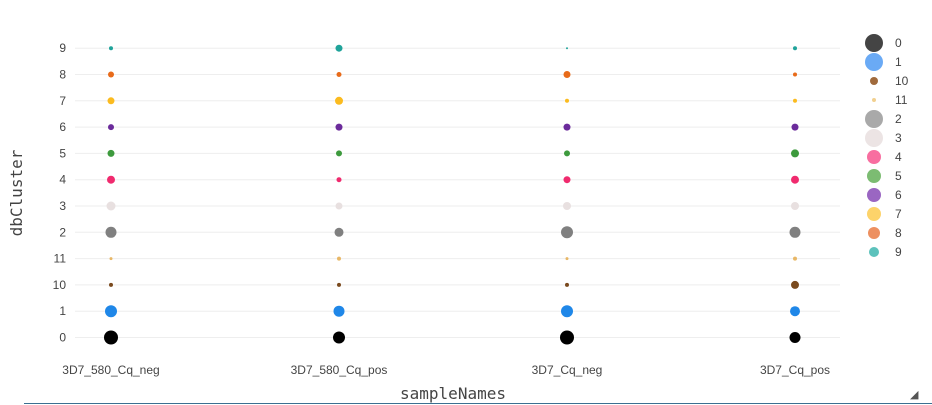  Describe the element at coordinates (110, 370) in the screenshot. I see `x-tick-label-1: 3D7_580_Cq_neg` at that location.